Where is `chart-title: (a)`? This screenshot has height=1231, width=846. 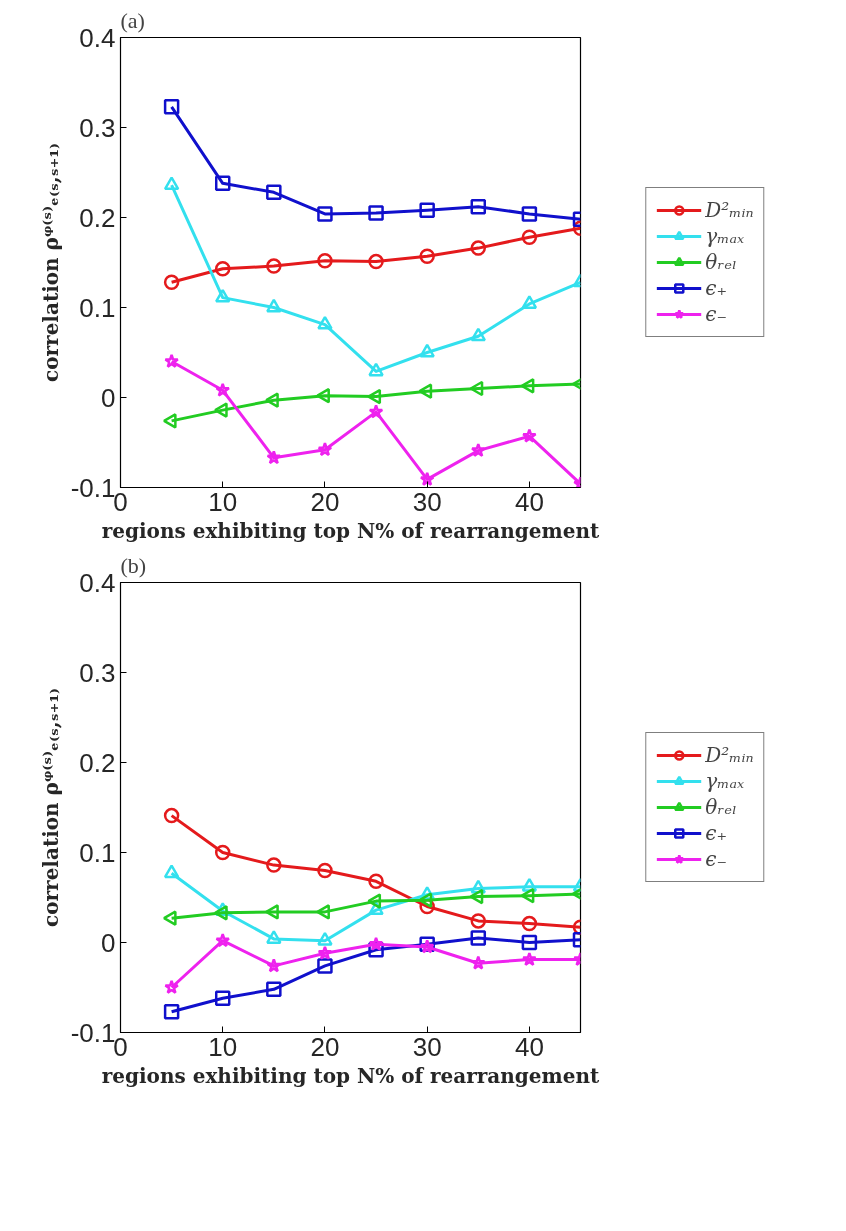
chart-title: (a) is located at coordinates (132, 20).